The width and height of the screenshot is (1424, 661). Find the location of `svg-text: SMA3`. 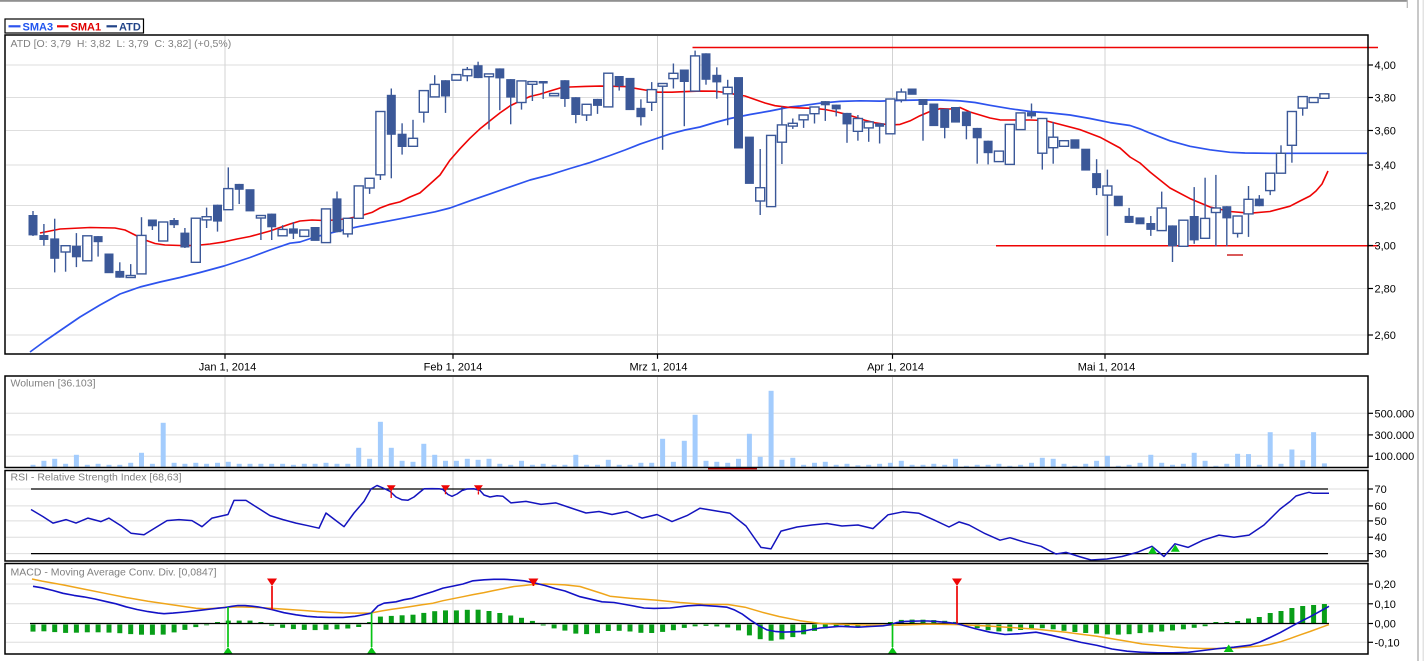

svg-text: SMA3 is located at coordinates (38, 28).